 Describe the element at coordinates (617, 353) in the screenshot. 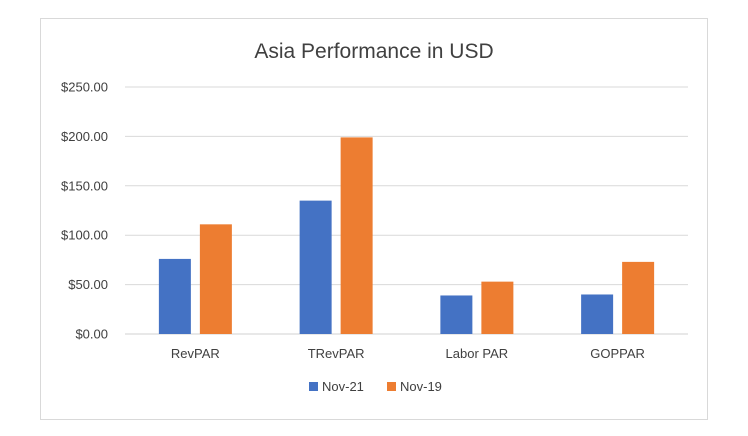

I see `x-category-label: GOPPAR` at that location.